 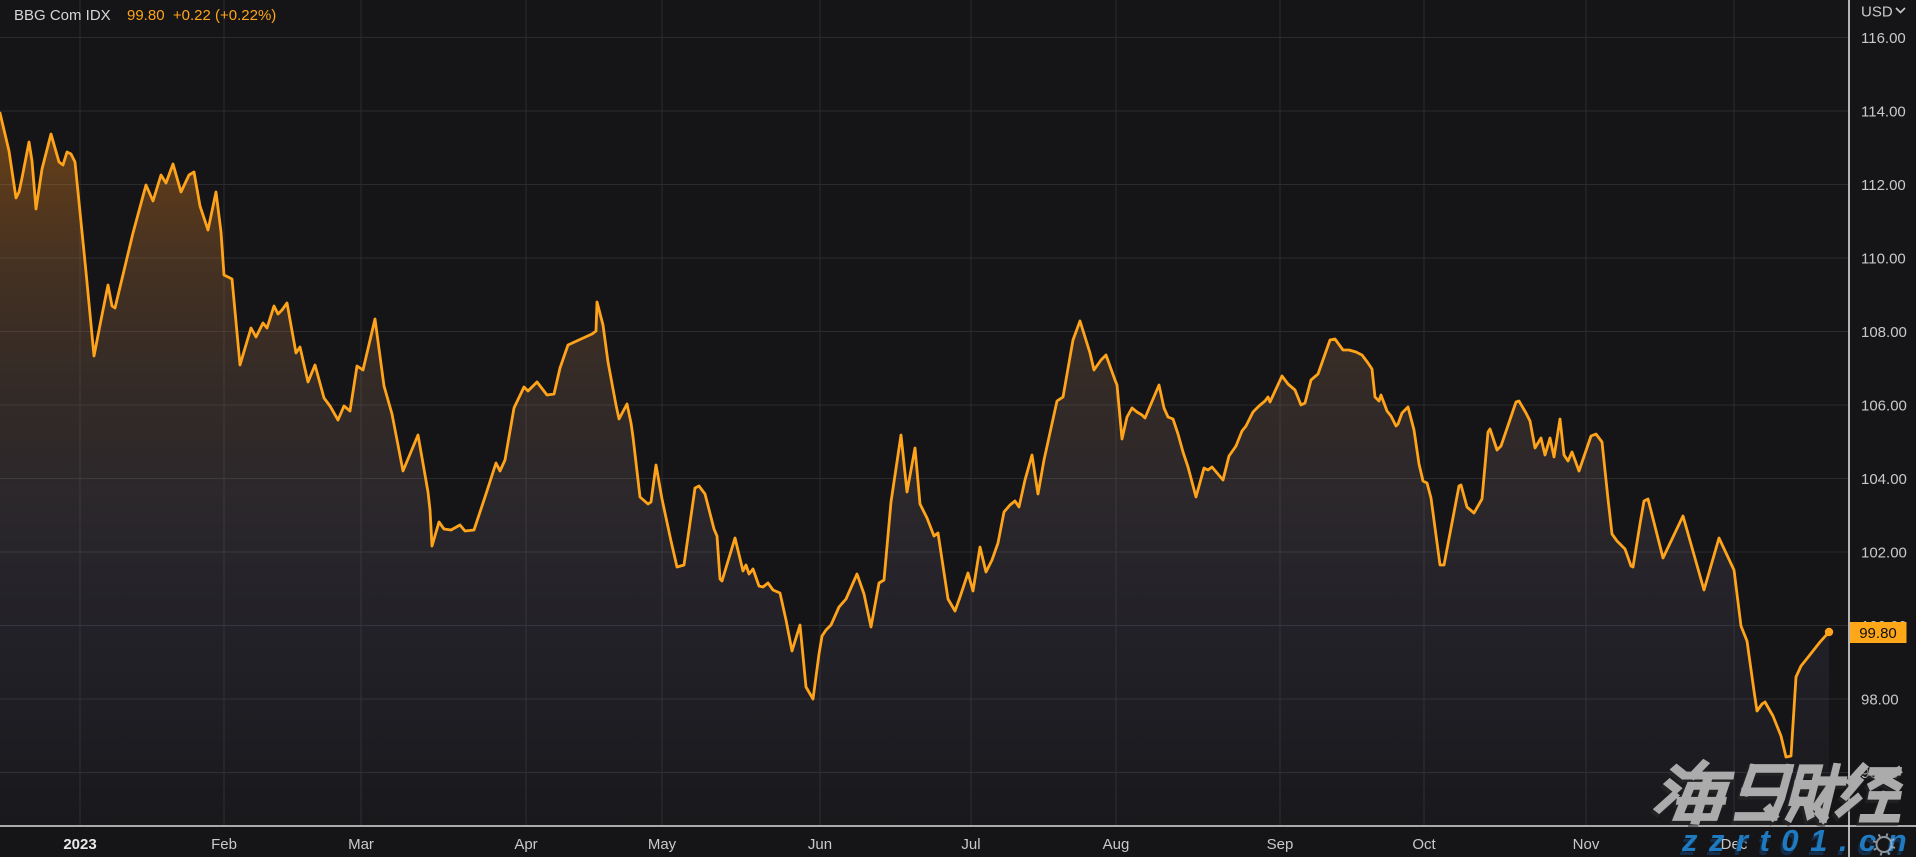 What do you see at coordinates (224, 844) in the screenshot?
I see `svg-text: Feb` at bounding box center [224, 844].